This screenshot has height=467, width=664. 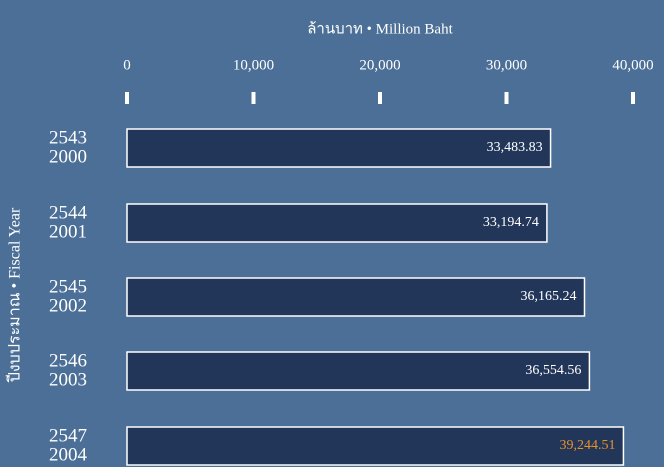 What do you see at coordinates (68, 435) in the screenshot?
I see `y-tick-label: 2547` at bounding box center [68, 435].